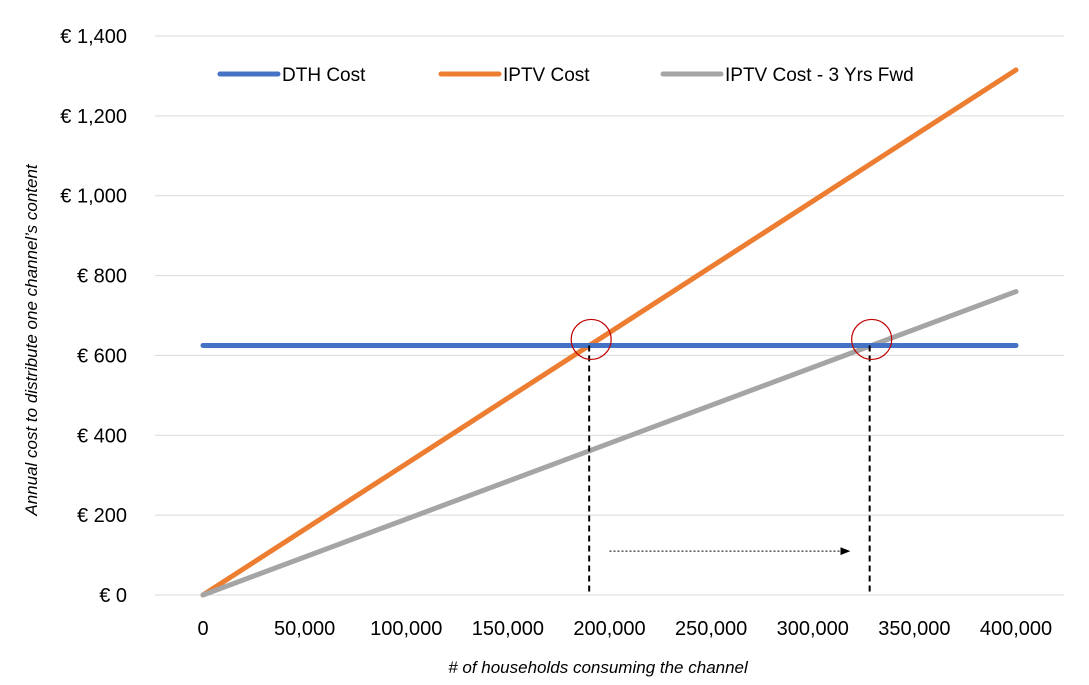  Describe the element at coordinates (102, 516) in the screenshot. I see `y-tick-label: € 200` at that location.